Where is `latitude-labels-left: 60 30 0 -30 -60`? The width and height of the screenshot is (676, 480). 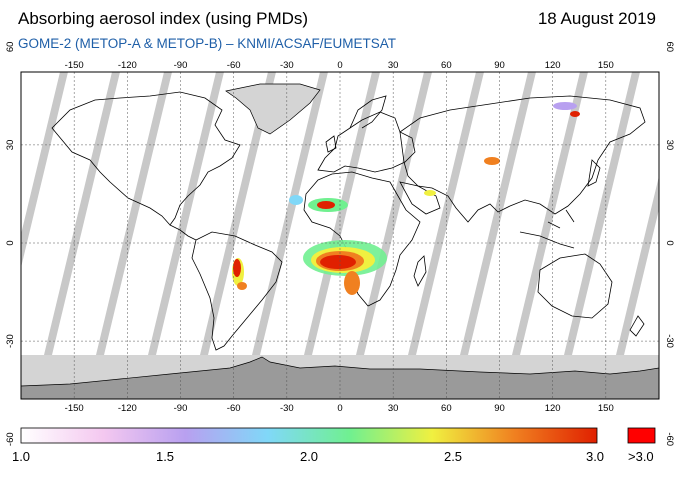
latitude-labels-left: 60 30 0 -30 -60 is located at coordinates (10, 244).